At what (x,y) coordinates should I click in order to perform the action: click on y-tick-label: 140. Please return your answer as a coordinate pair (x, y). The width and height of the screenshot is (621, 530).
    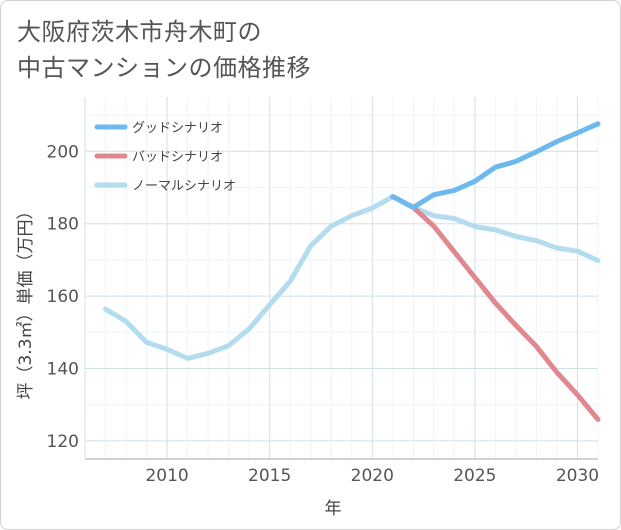
    Looking at the image, I should click on (63, 370).